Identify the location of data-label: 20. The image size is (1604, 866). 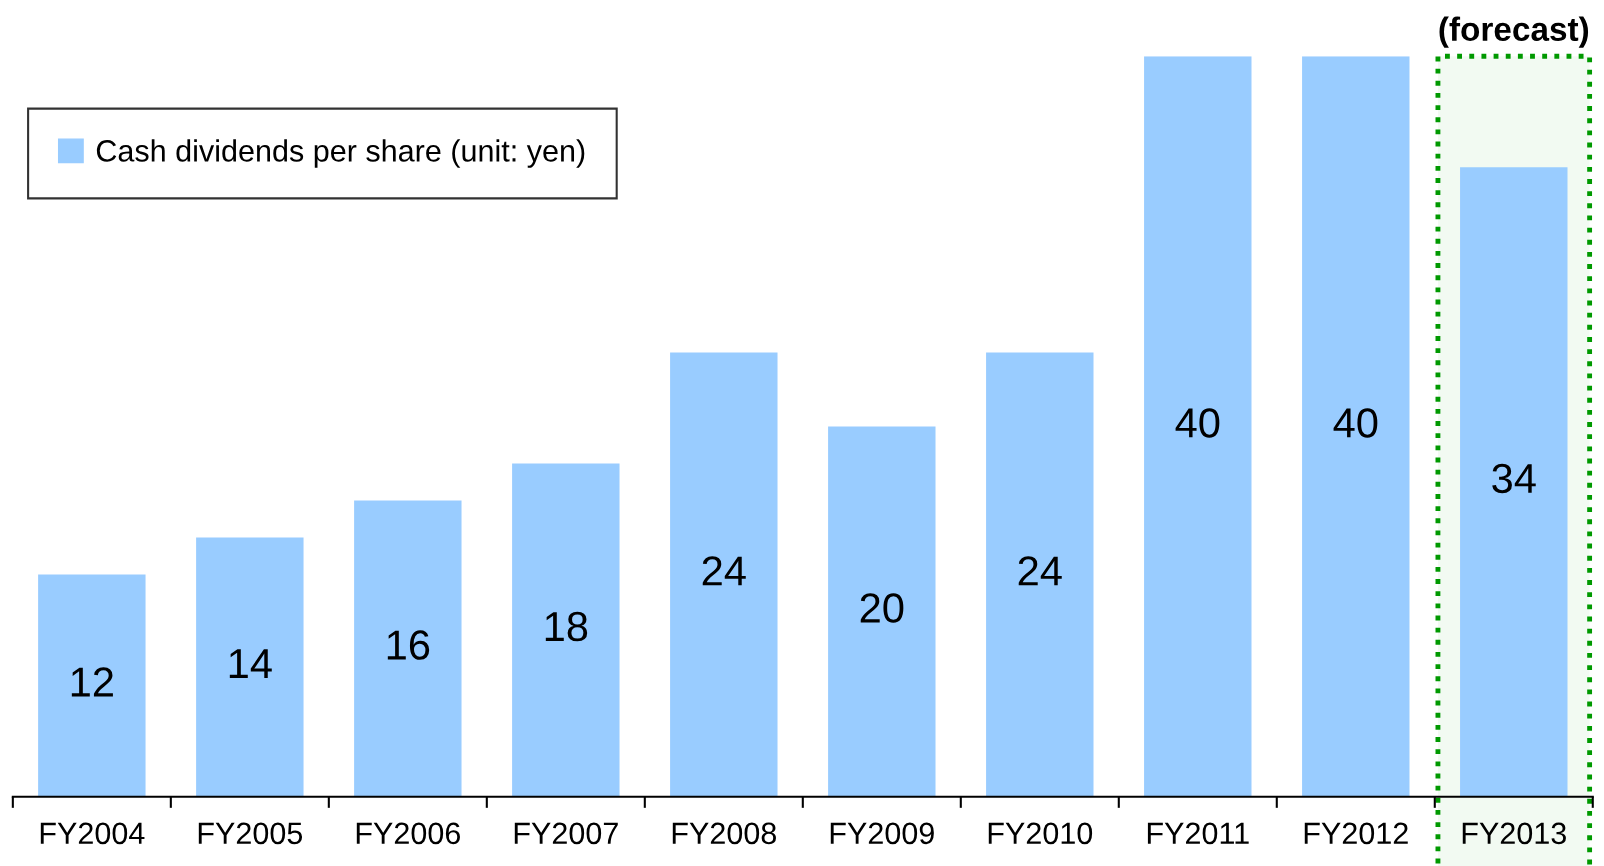
(882, 608).